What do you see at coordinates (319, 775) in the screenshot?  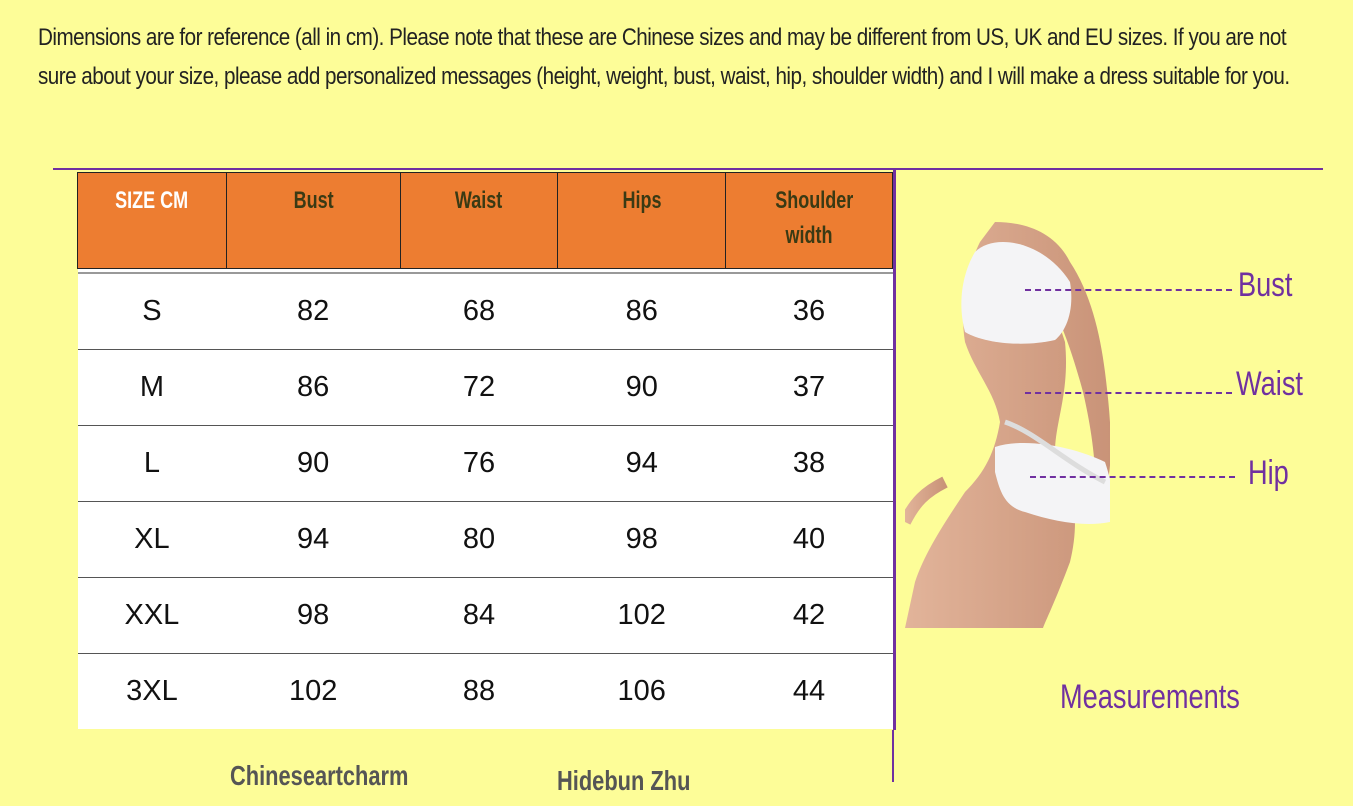 I see `footer-brand: Chineseartcharm` at bounding box center [319, 775].